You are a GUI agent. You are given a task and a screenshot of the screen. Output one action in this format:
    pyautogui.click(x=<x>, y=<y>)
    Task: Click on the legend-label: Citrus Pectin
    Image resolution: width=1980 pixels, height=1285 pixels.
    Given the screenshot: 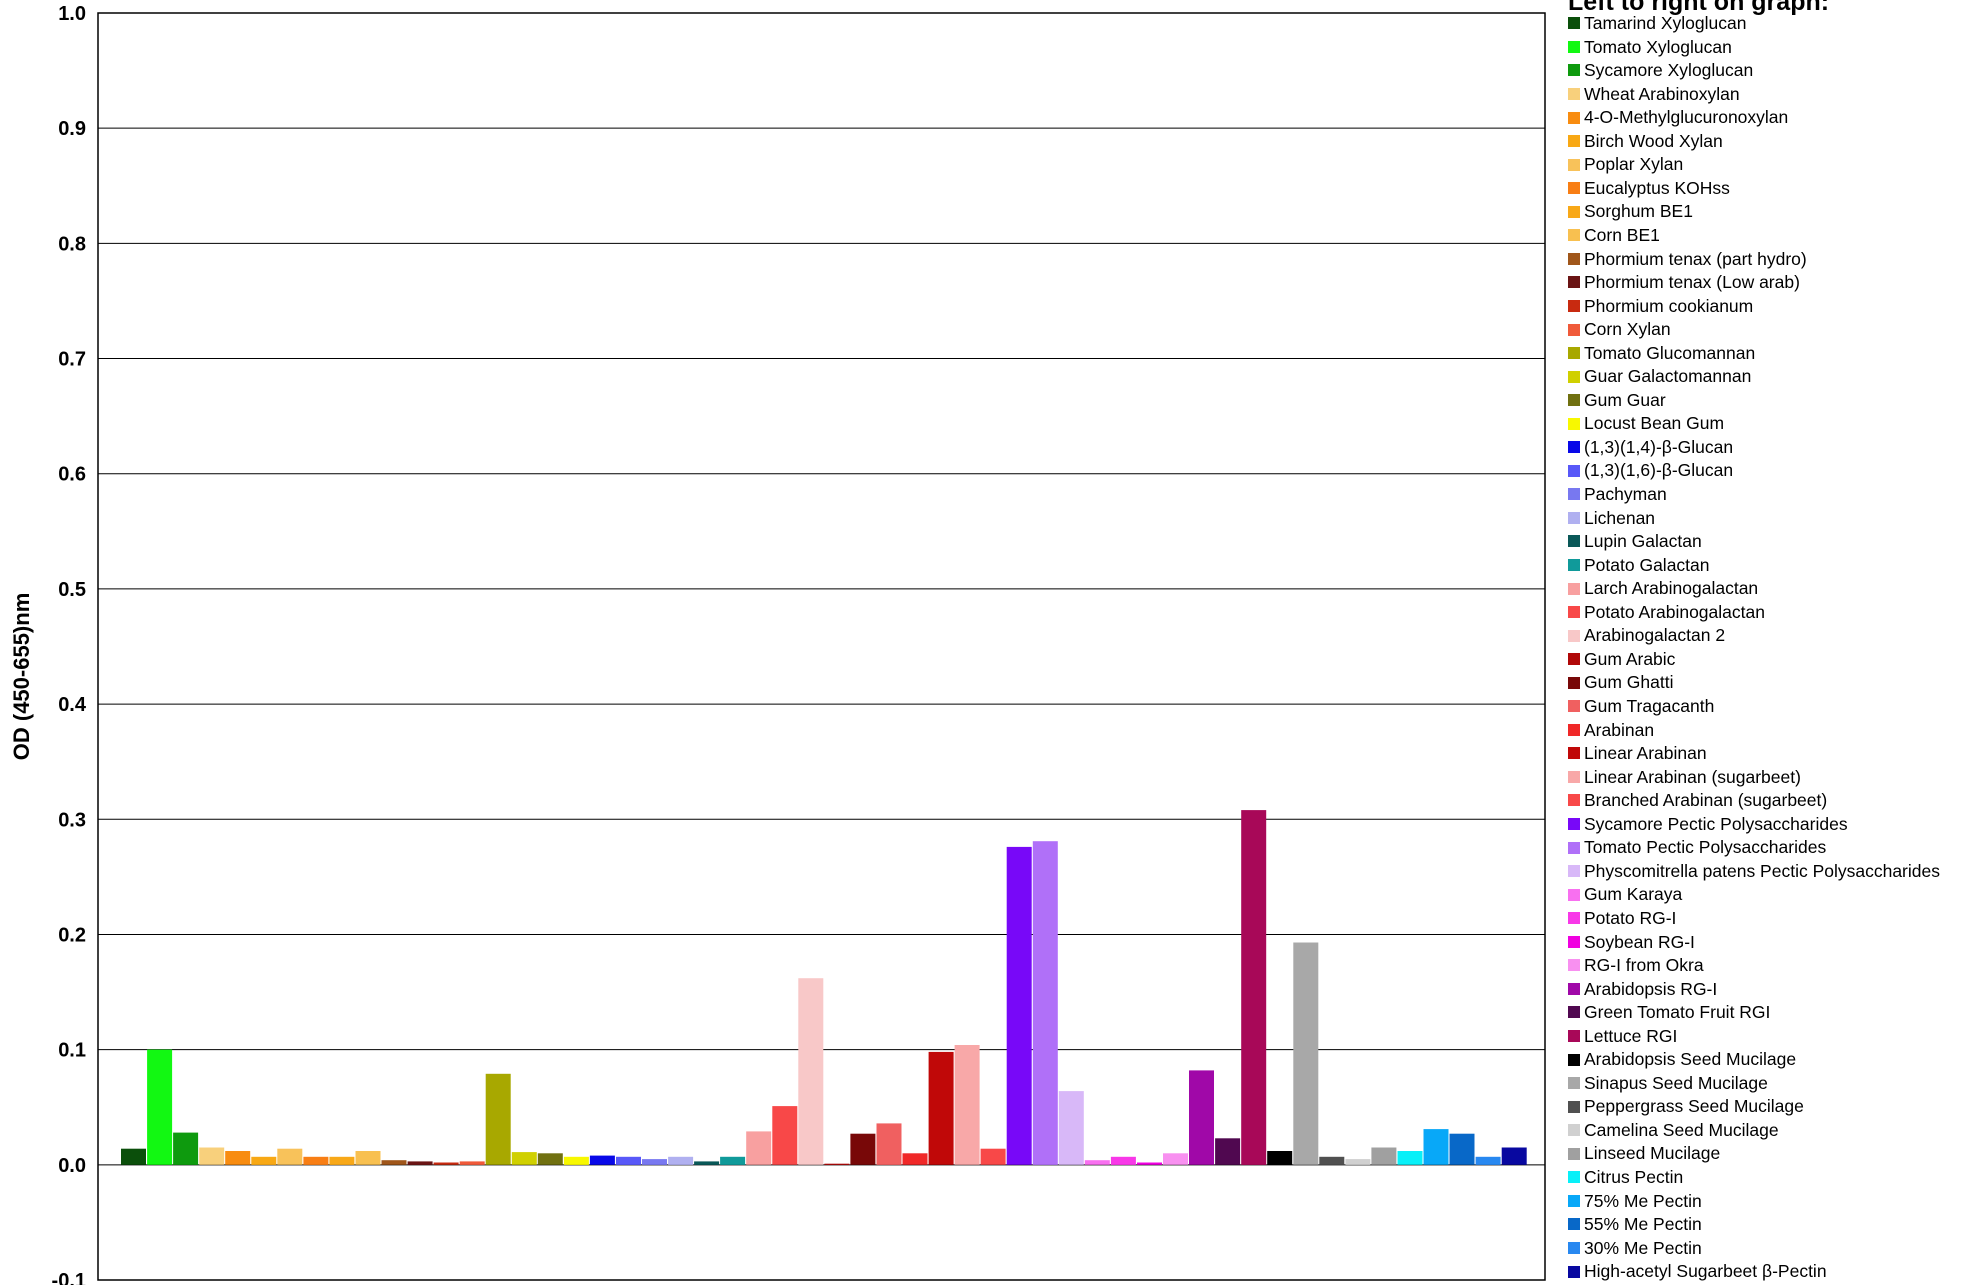 What is the action you would take?
    pyautogui.click(x=1634, y=1177)
    